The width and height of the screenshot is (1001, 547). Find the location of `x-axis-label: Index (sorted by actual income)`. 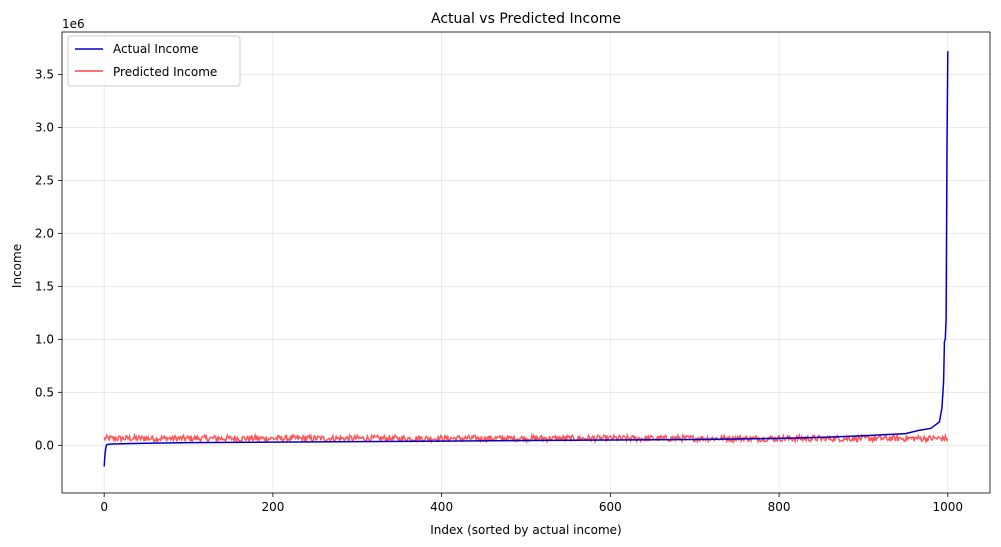

x-axis-label: Index (sorted by actual income) is located at coordinates (526, 530).